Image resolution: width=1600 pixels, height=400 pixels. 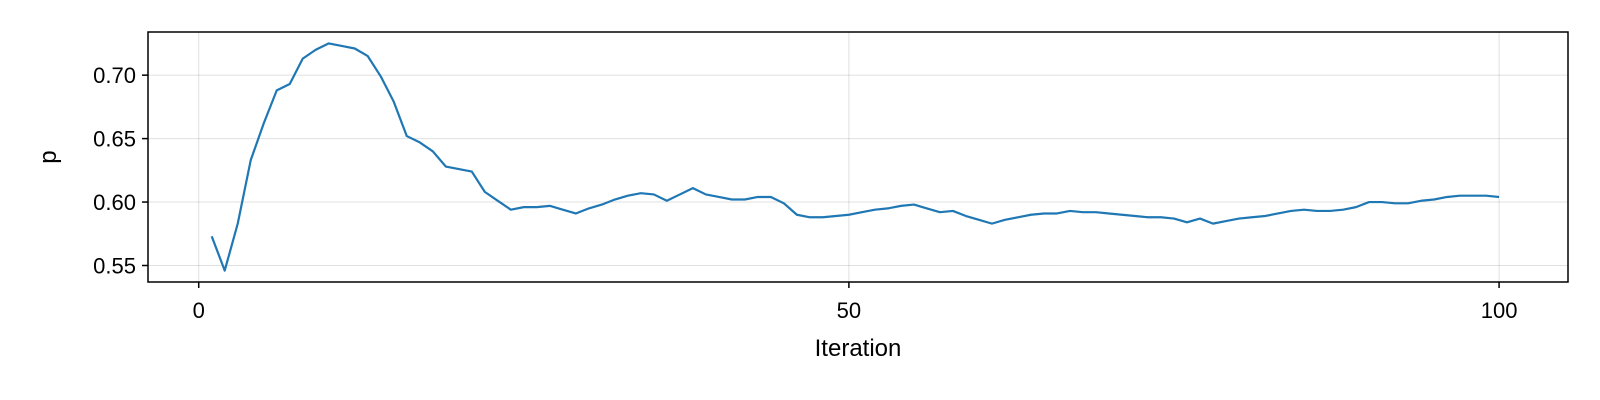 I want to click on y-axis-label: p, so click(x=48, y=156).